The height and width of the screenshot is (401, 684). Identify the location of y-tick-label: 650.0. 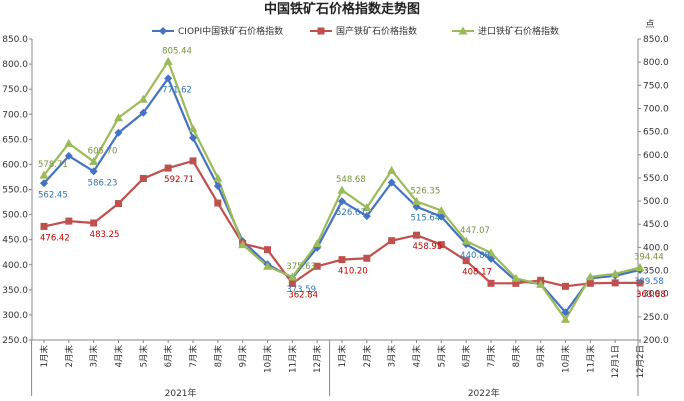
(15, 140).